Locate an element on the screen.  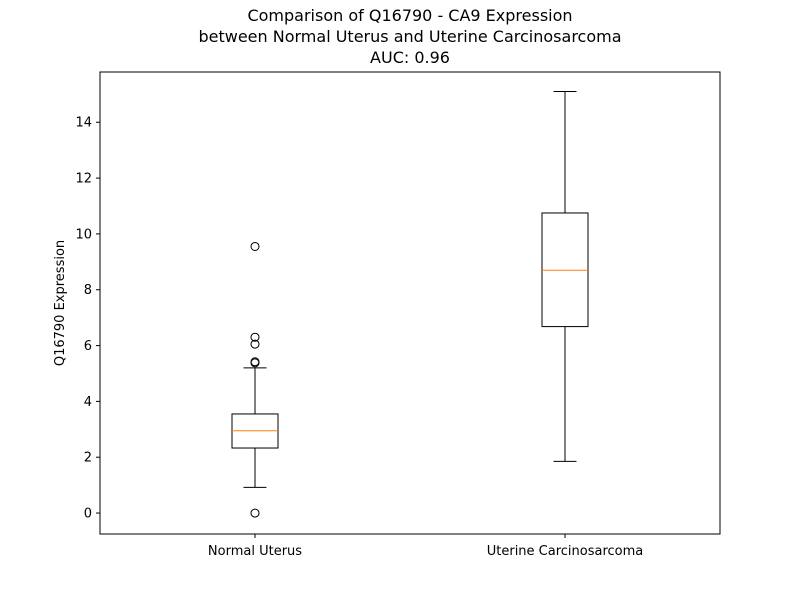
chart-title-line-1: Comparison of Q16790 - CA9 Expression is located at coordinates (410, 15).